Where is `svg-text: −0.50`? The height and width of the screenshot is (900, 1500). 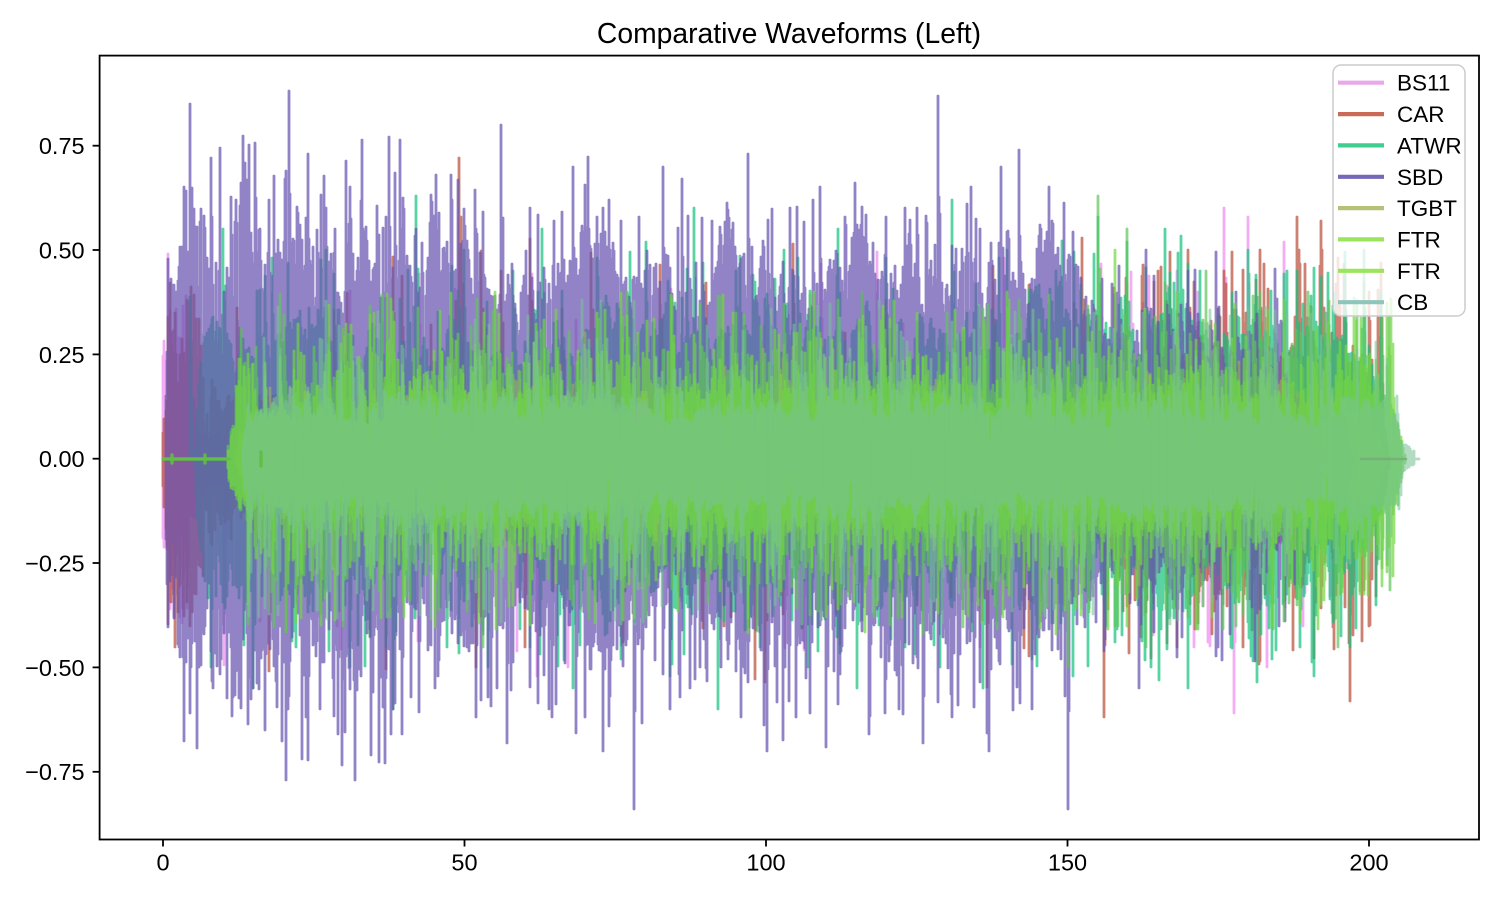
svg-text: −0.50 is located at coordinates (54, 668).